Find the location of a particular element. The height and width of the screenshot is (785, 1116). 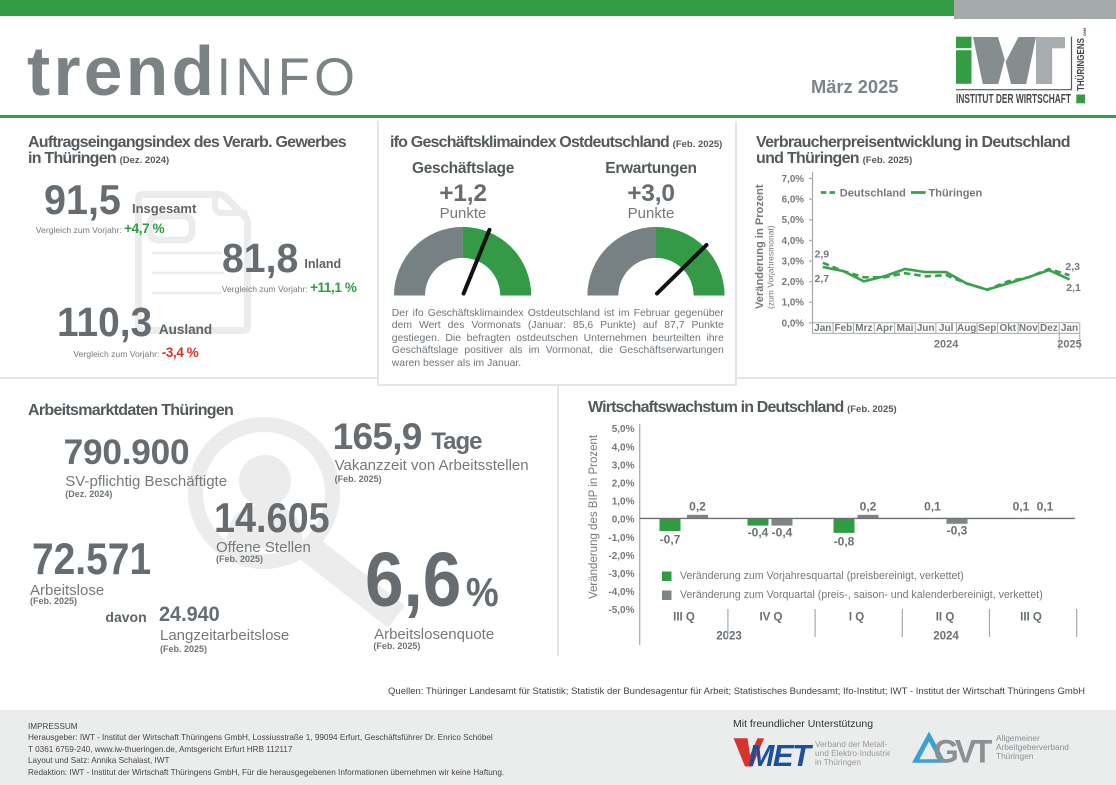

svg-text: THÜRINGENS is located at coordinates (1080, 64).